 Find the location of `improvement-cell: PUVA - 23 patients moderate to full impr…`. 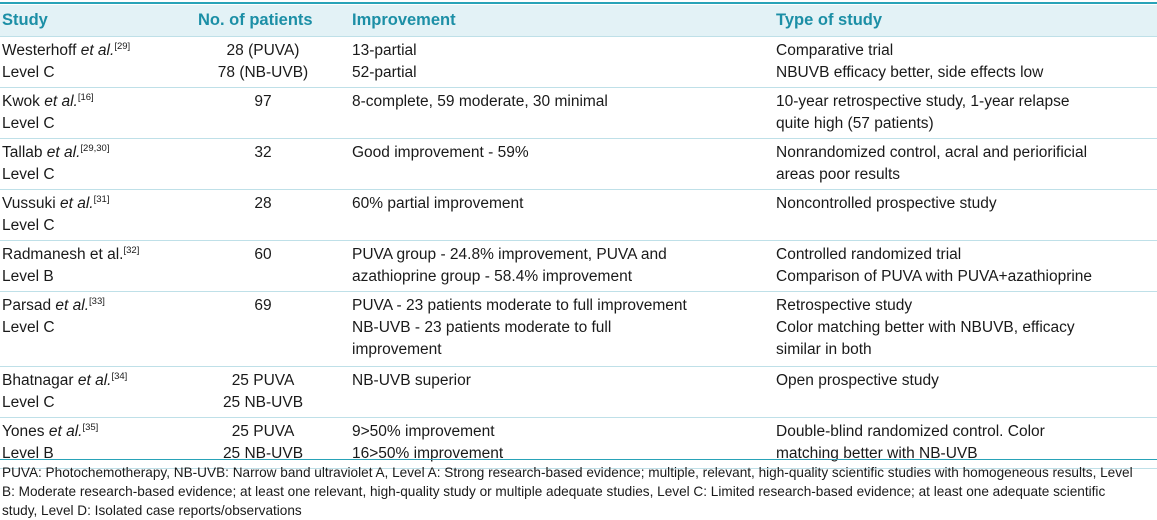

improvement-cell: PUVA - 23 patients moderate to full impr… is located at coordinates (519, 328).